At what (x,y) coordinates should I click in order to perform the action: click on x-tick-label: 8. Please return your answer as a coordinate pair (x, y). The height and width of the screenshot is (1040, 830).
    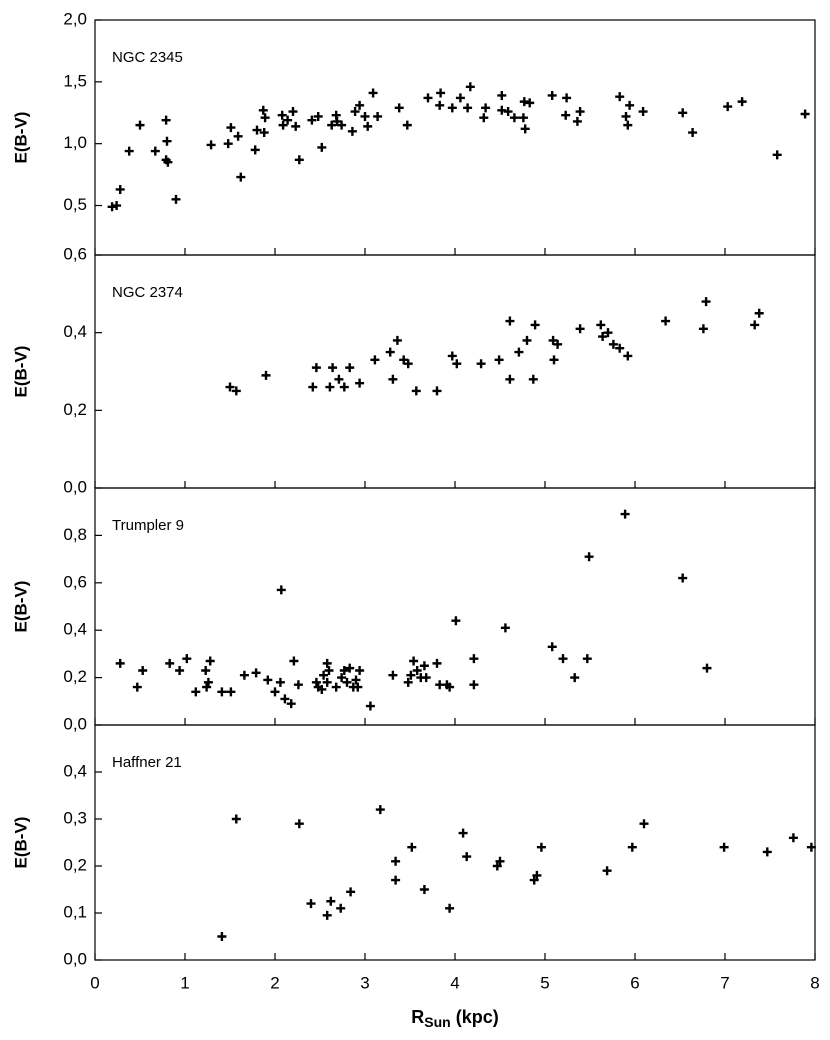
    Looking at the image, I should click on (814, 982).